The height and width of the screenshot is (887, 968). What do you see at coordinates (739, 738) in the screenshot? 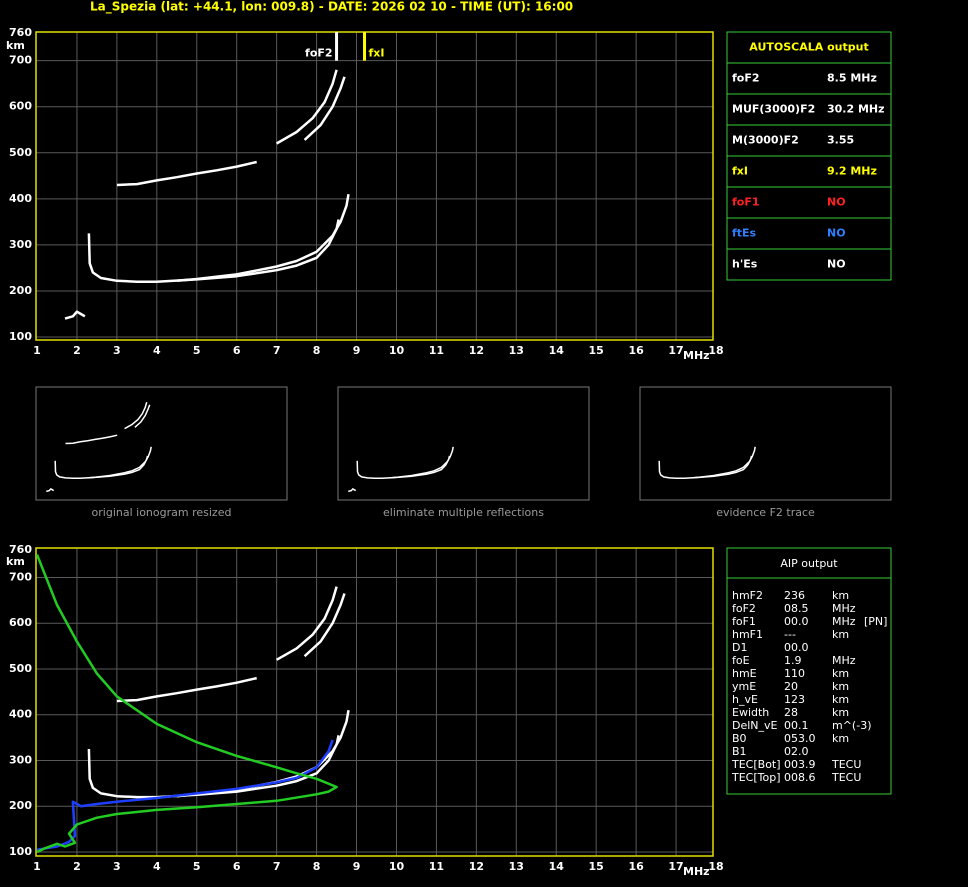
I see `aip-cell: B0` at bounding box center [739, 738].